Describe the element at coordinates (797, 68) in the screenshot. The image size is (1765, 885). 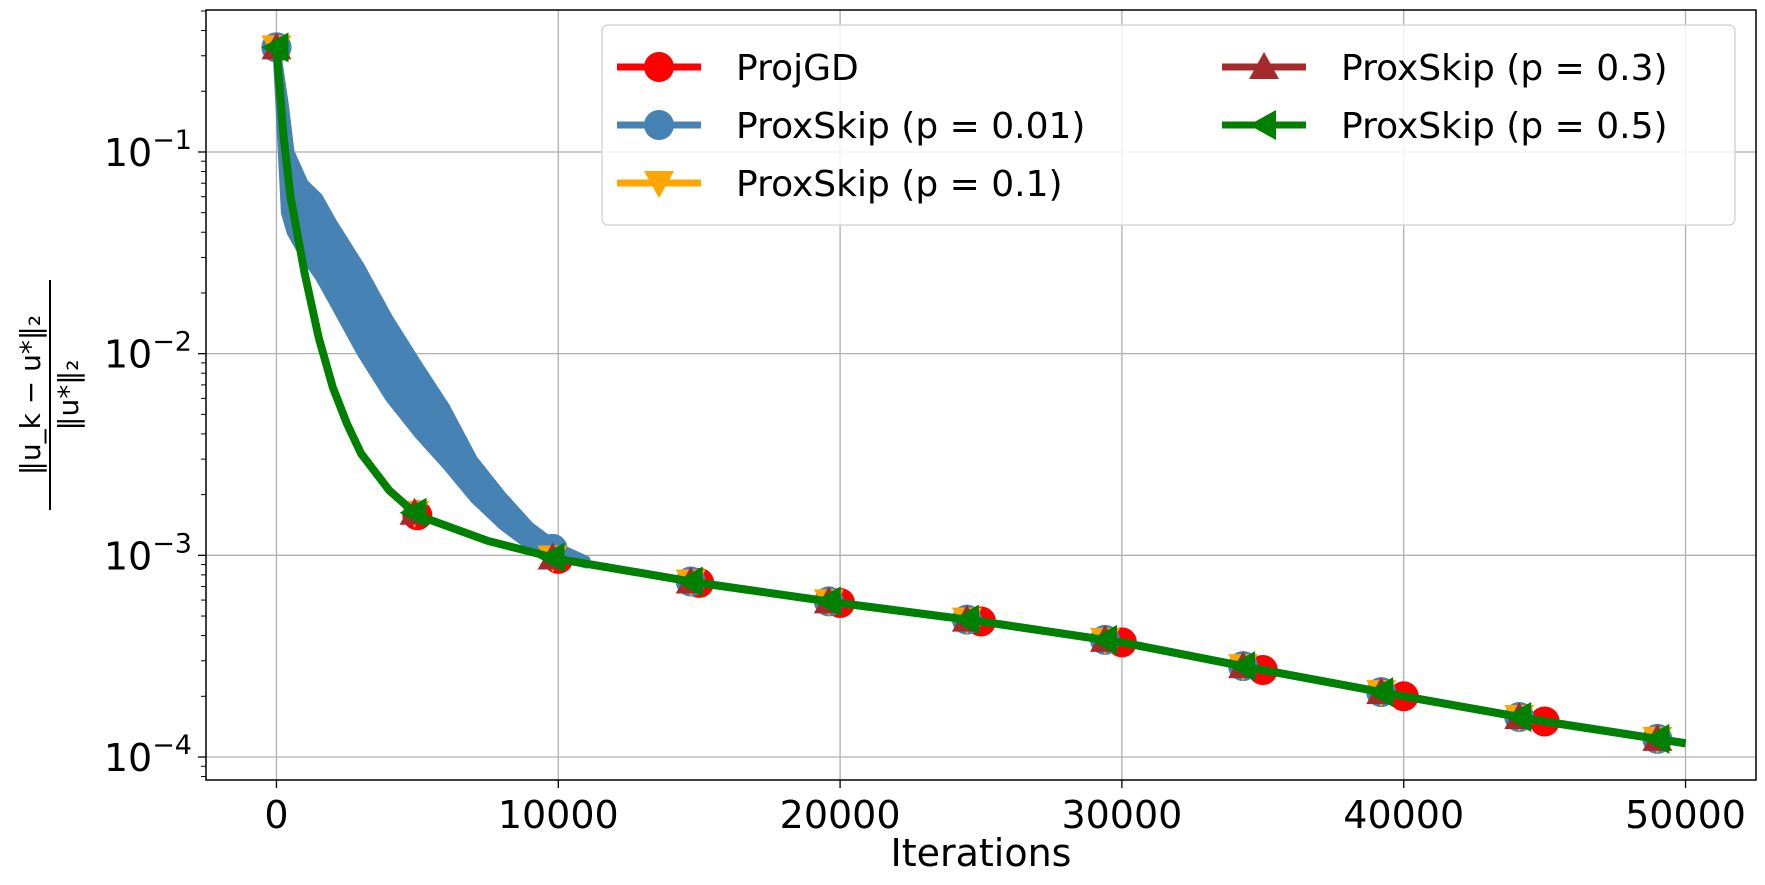
I see `legend-label: ProjGD` at that location.